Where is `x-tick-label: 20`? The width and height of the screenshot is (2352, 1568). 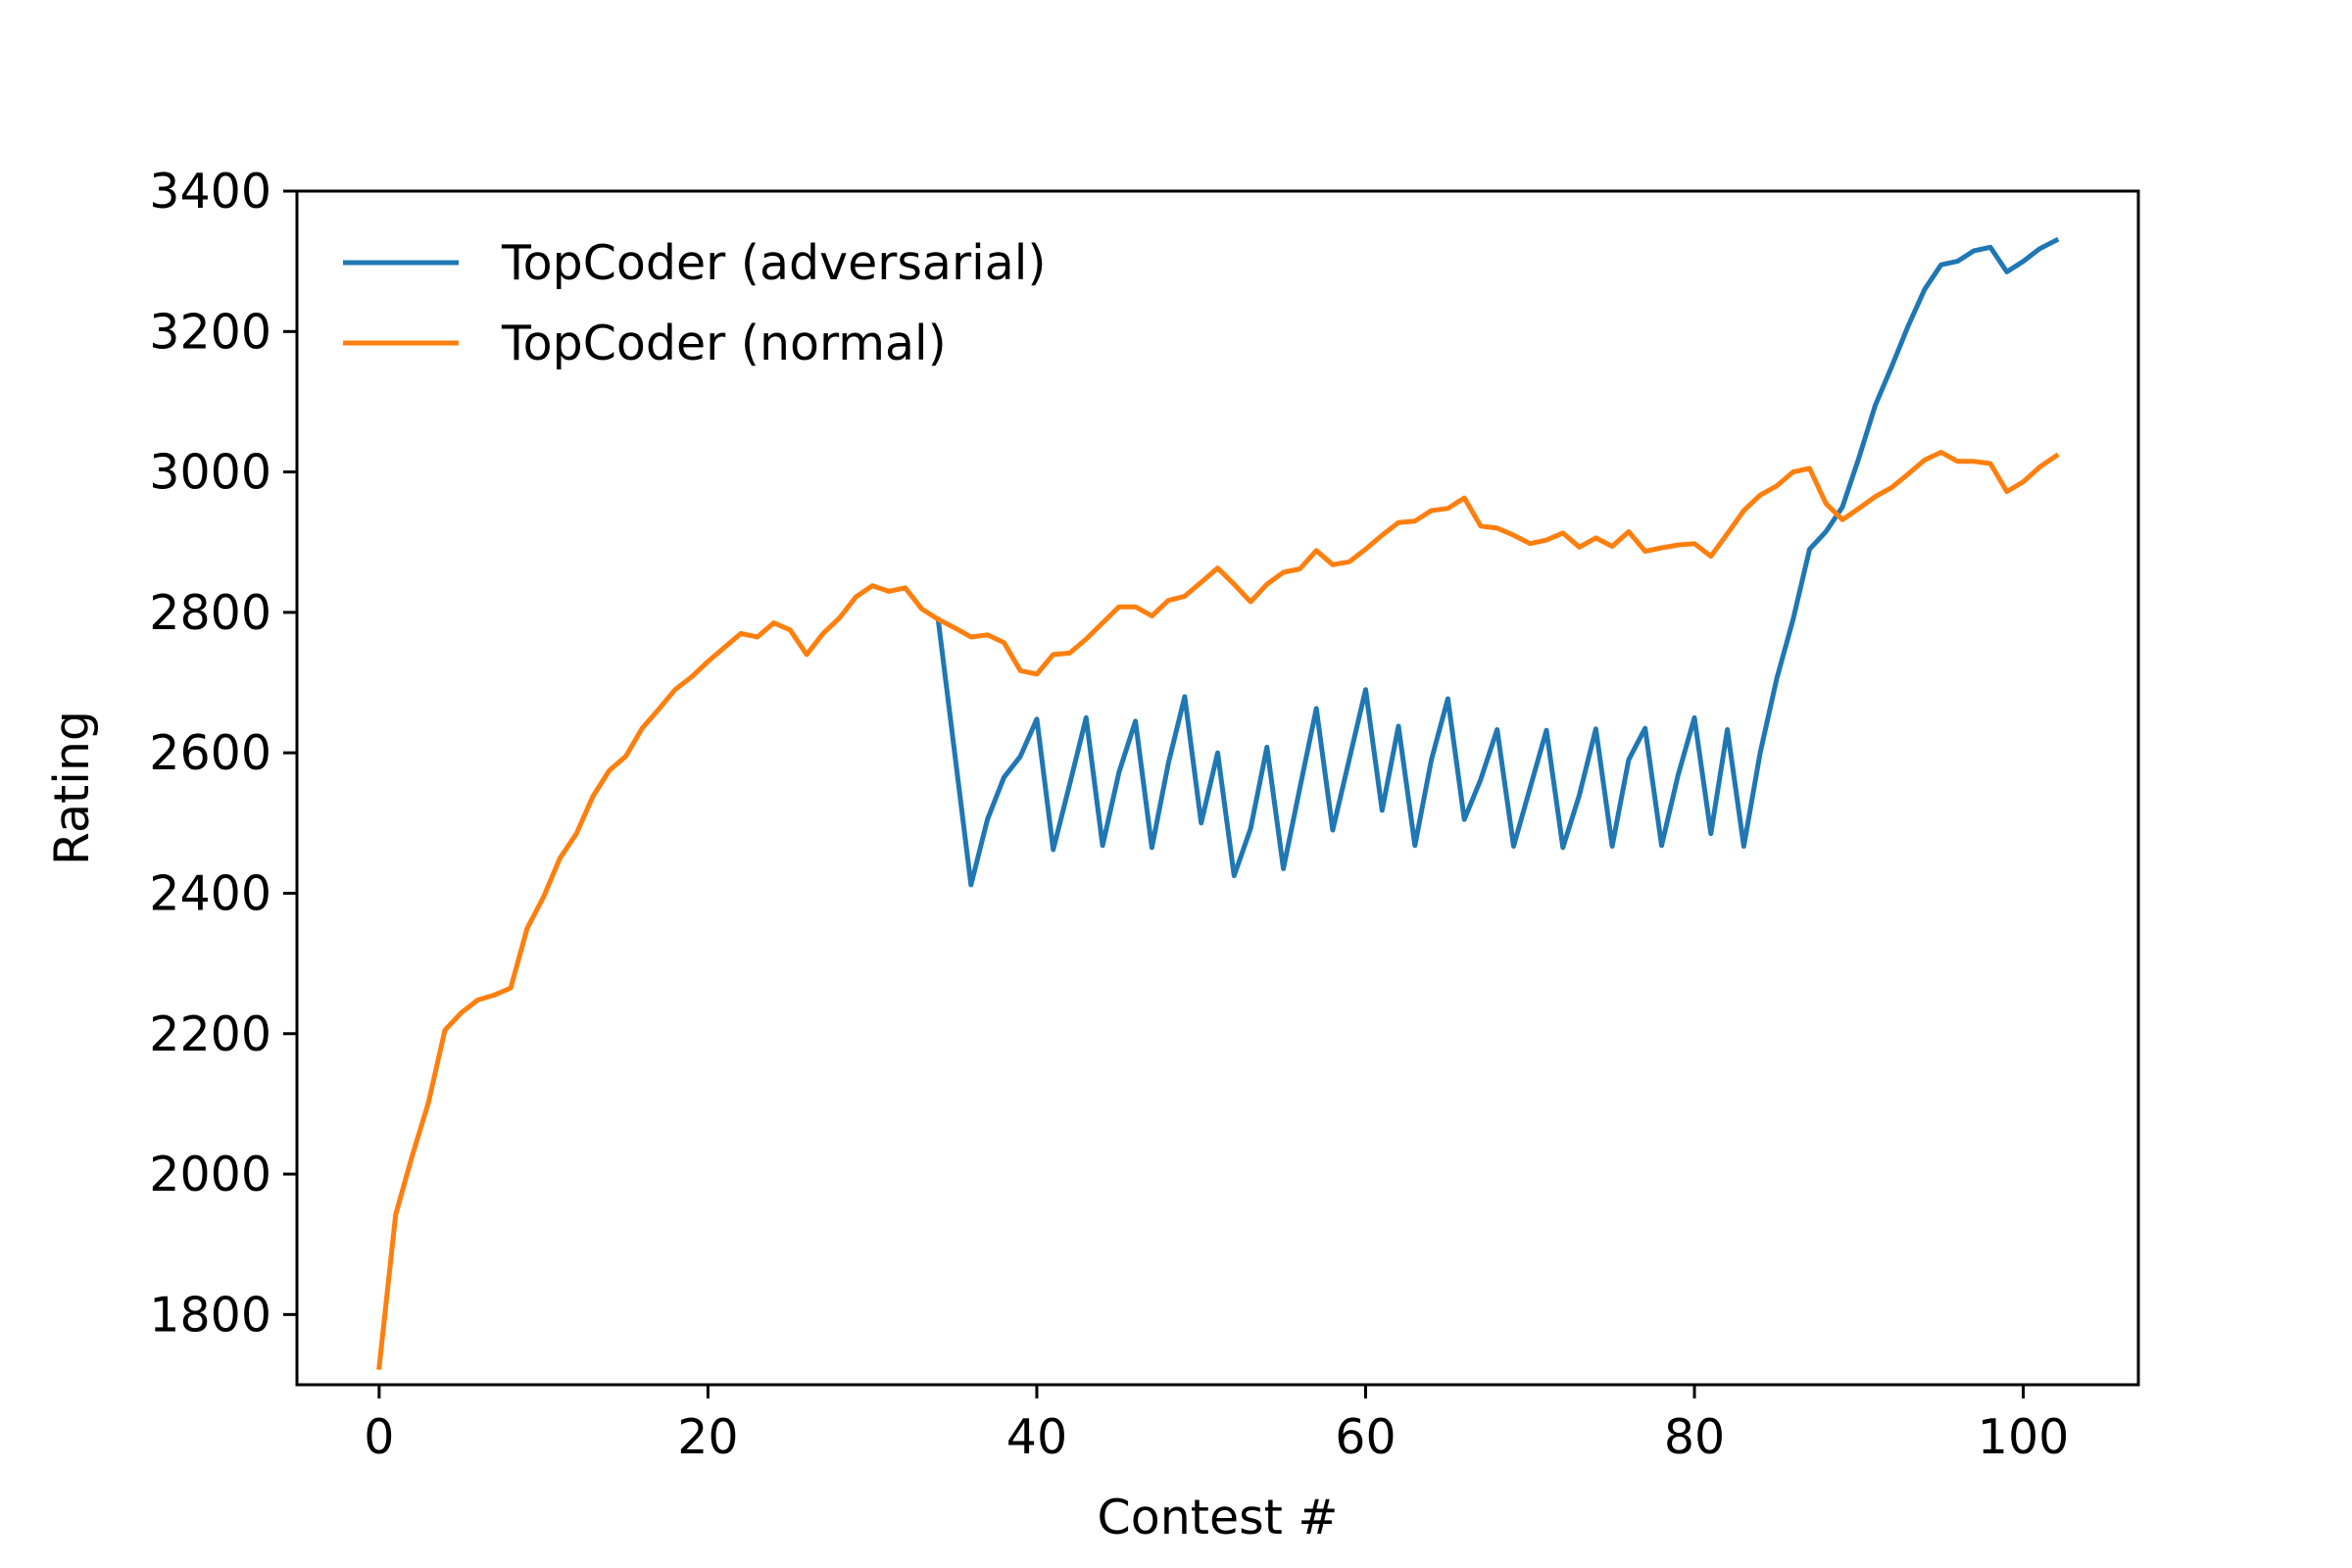
x-tick-label: 20 is located at coordinates (707, 1437).